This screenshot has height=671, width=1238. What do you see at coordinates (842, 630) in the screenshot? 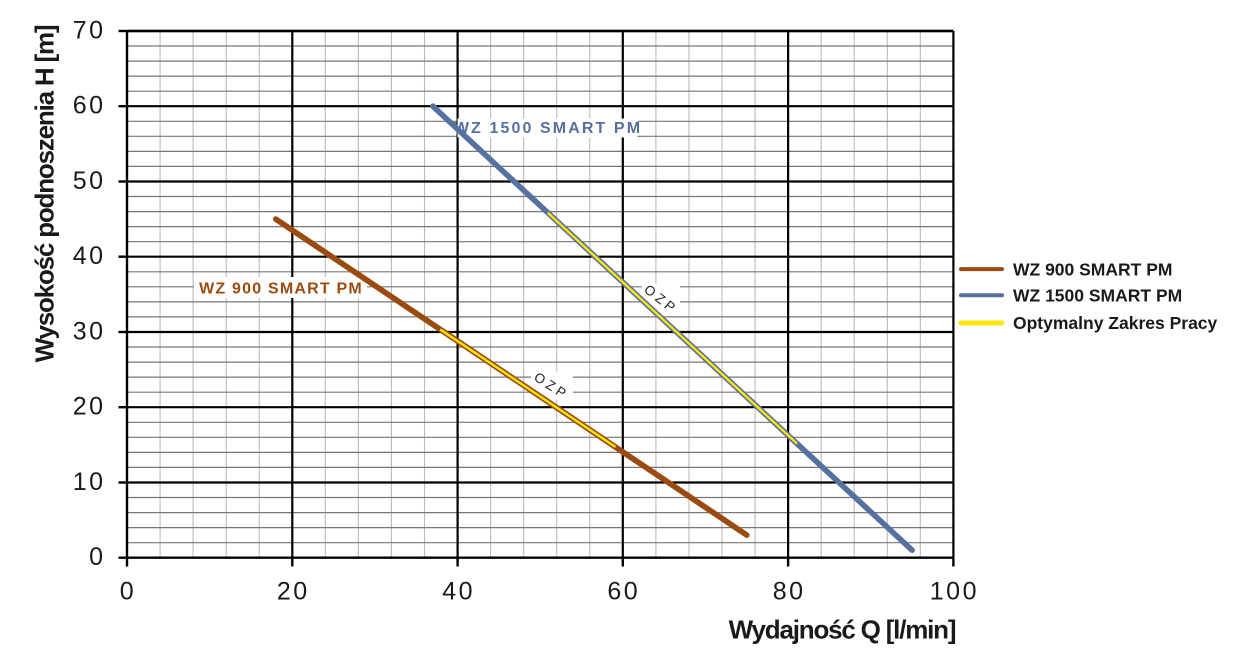
I see `svg-text: Wydajność Q [l/min]` at bounding box center [842, 630].